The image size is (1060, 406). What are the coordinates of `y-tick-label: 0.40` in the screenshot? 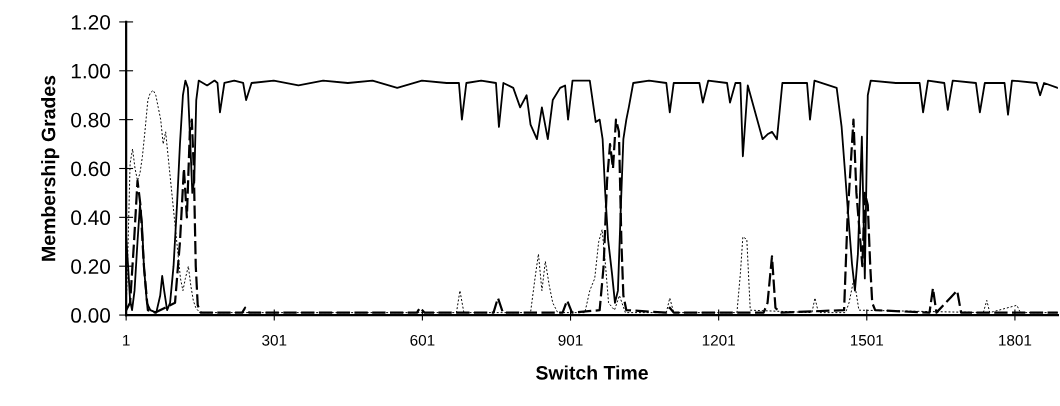 It's located at (91, 218).